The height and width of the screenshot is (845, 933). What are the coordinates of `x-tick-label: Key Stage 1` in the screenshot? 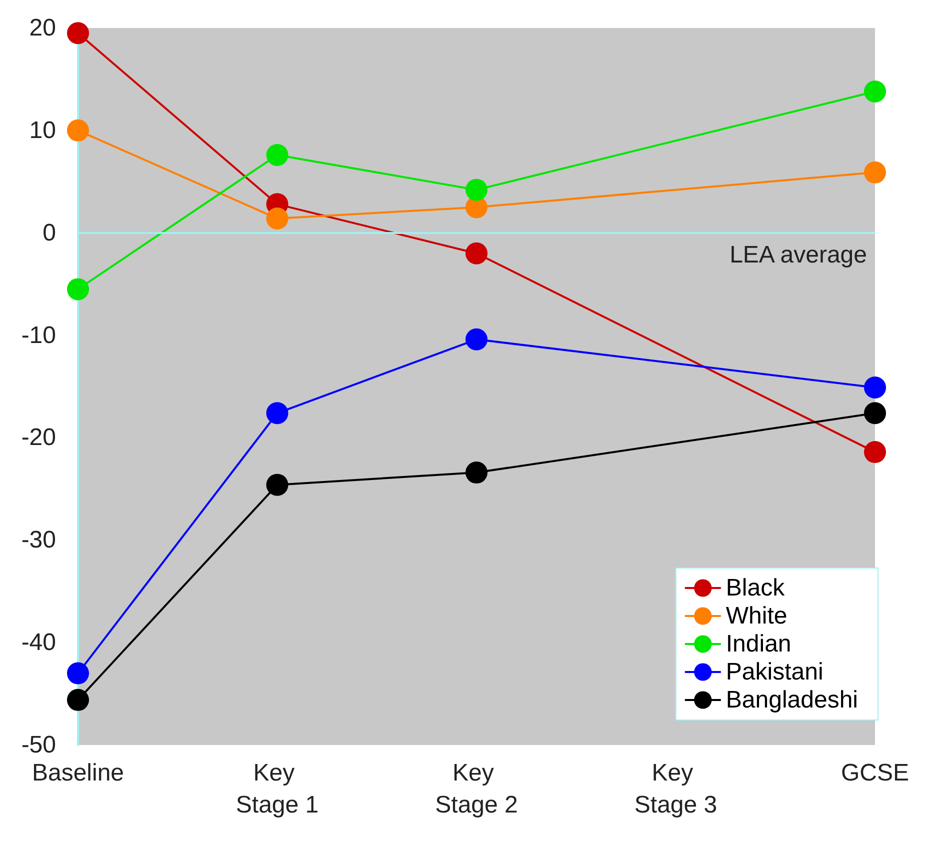 It's located at (277, 789).